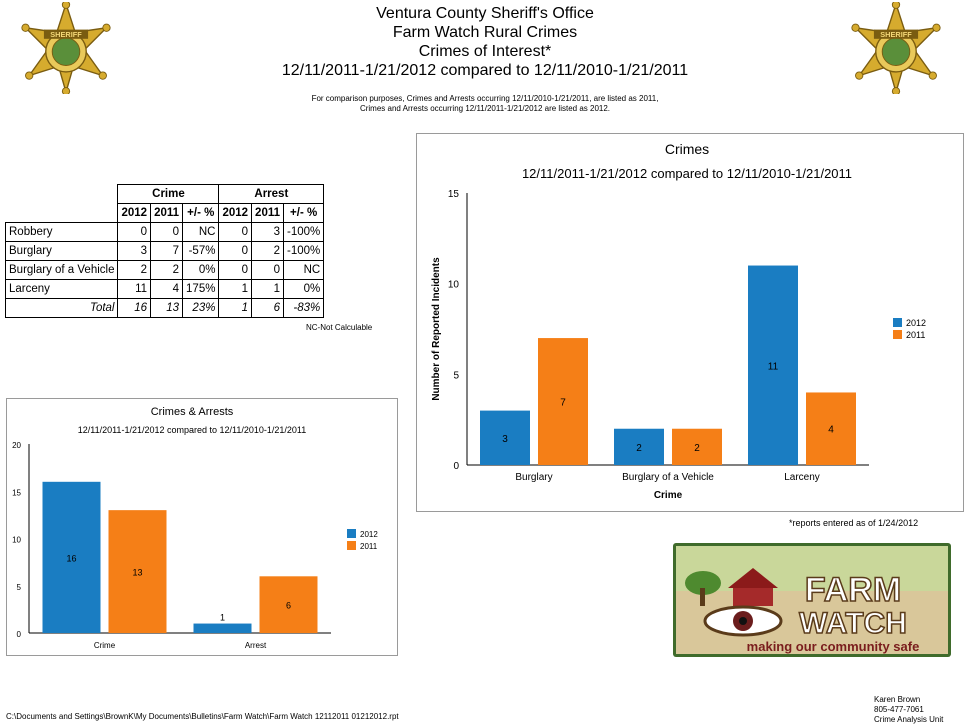 This screenshot has height=728, width=970. I want to click on table-cell: 7, so click(167, 251).